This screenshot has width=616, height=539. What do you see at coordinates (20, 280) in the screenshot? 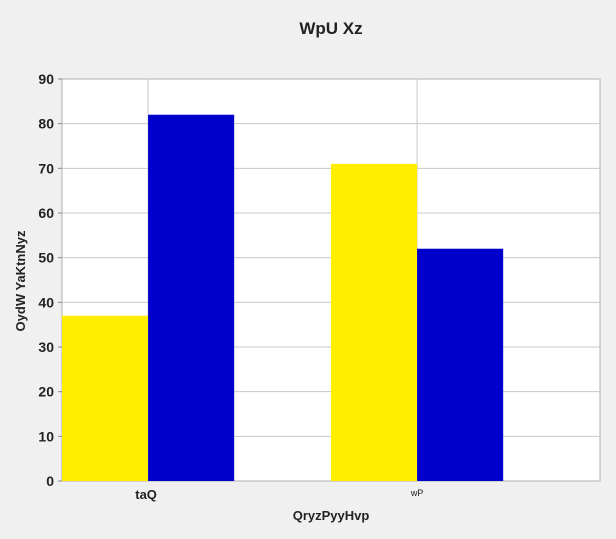
I see `y-axis-label: OydW YaKtnNyz` at bounding box center [20, 280].